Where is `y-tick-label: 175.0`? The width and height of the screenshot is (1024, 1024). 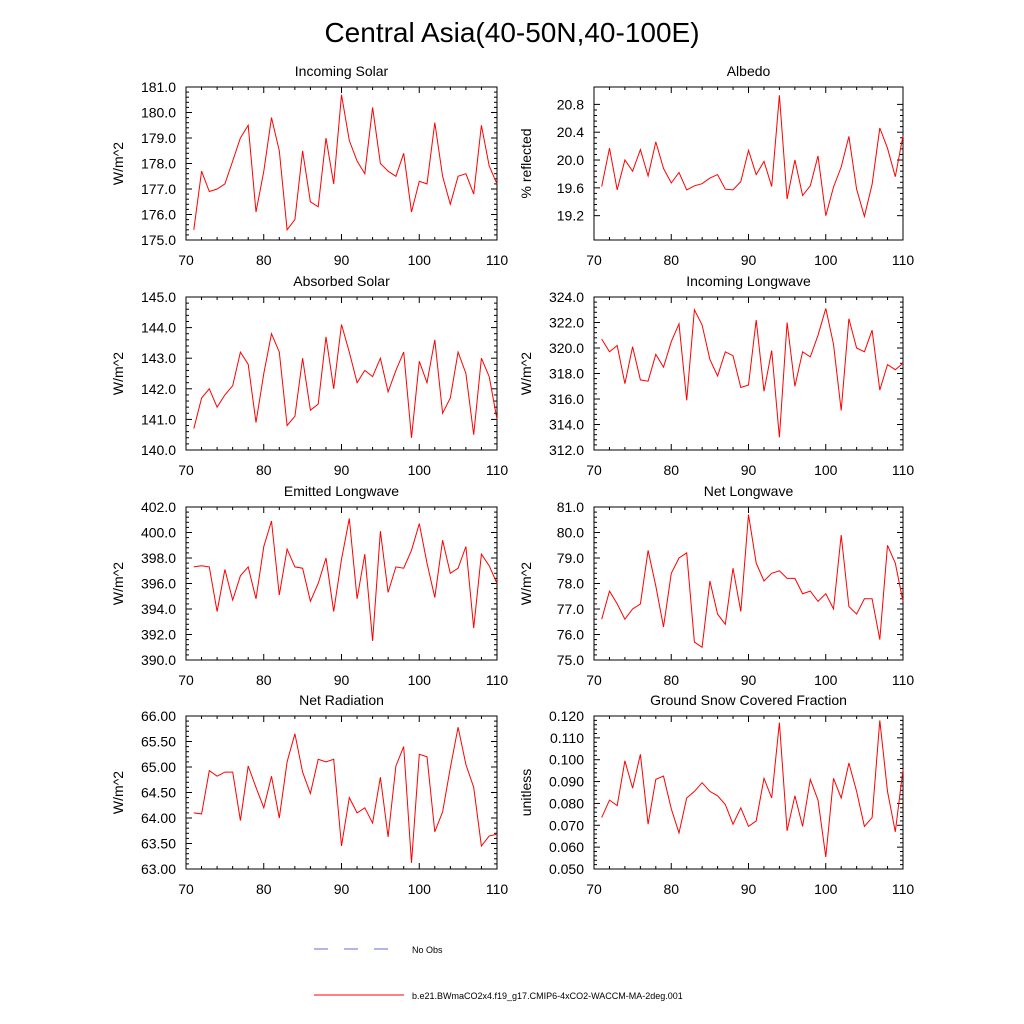 y-tick-label: 175.0 is located at coordinates (158, 240).